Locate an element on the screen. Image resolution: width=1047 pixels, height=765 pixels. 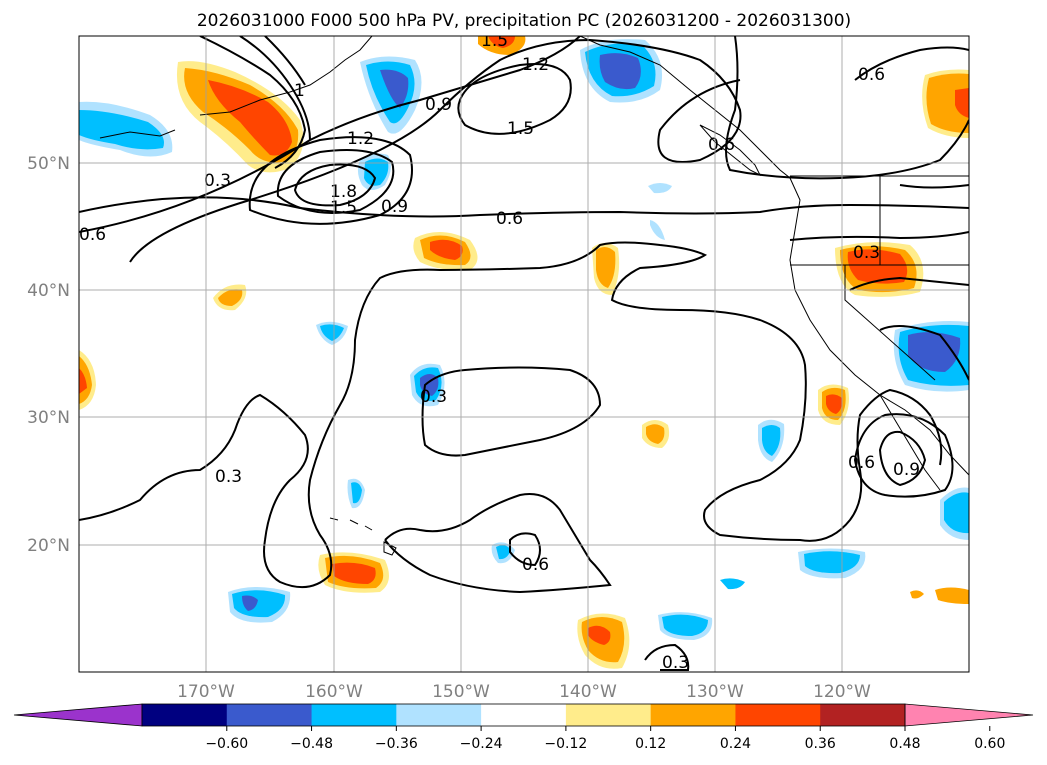
pv-contour-1-gulf is located at coordinates (255, 102).